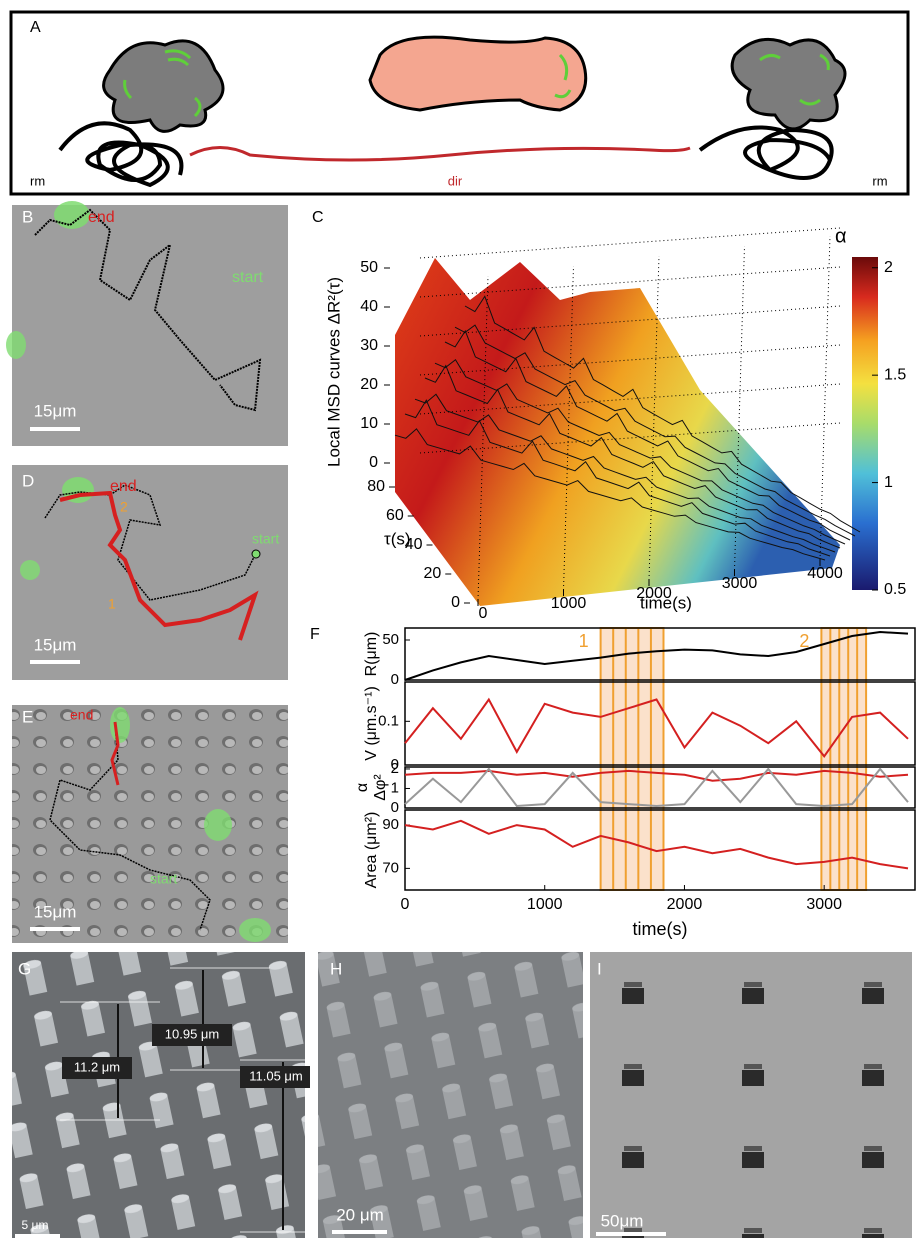 The width and height of the screenshot is (919, 1243). I want to click on time-tick-label: 0, so click(483, 613).